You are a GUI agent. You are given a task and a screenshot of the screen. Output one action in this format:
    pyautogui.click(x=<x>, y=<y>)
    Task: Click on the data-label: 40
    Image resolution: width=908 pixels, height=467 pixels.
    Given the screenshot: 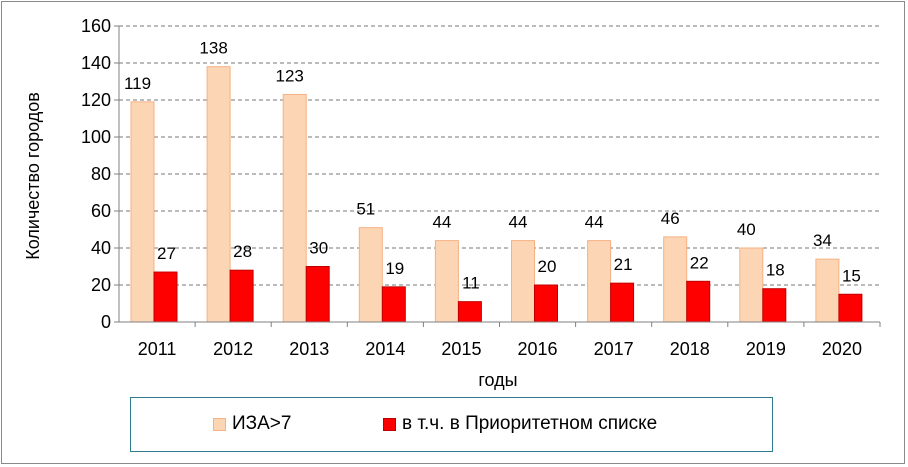 What is the action you would take?
    pyautogui.click(x=746, y=229)
    